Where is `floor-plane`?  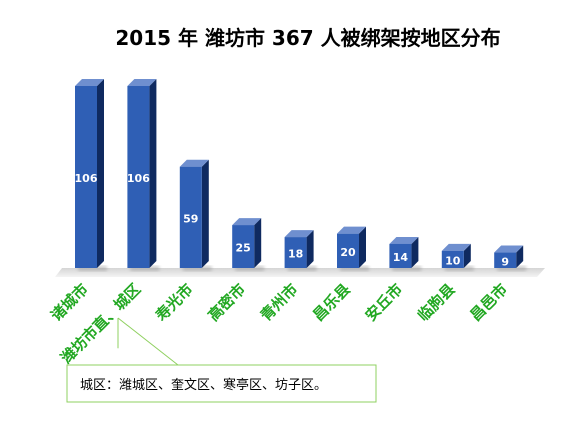 floor-plane is located at coordinates (300, 272).